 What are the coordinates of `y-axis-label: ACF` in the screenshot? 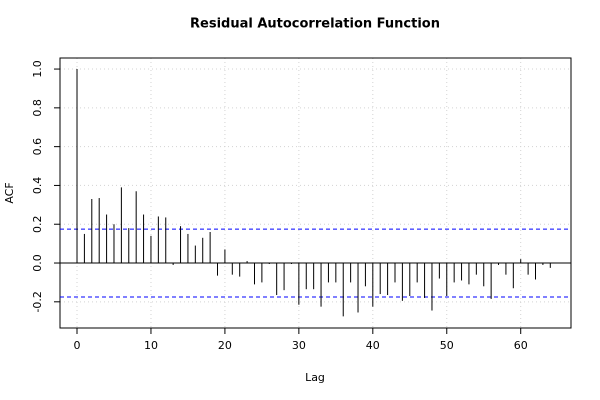 It's located at (9, 192).